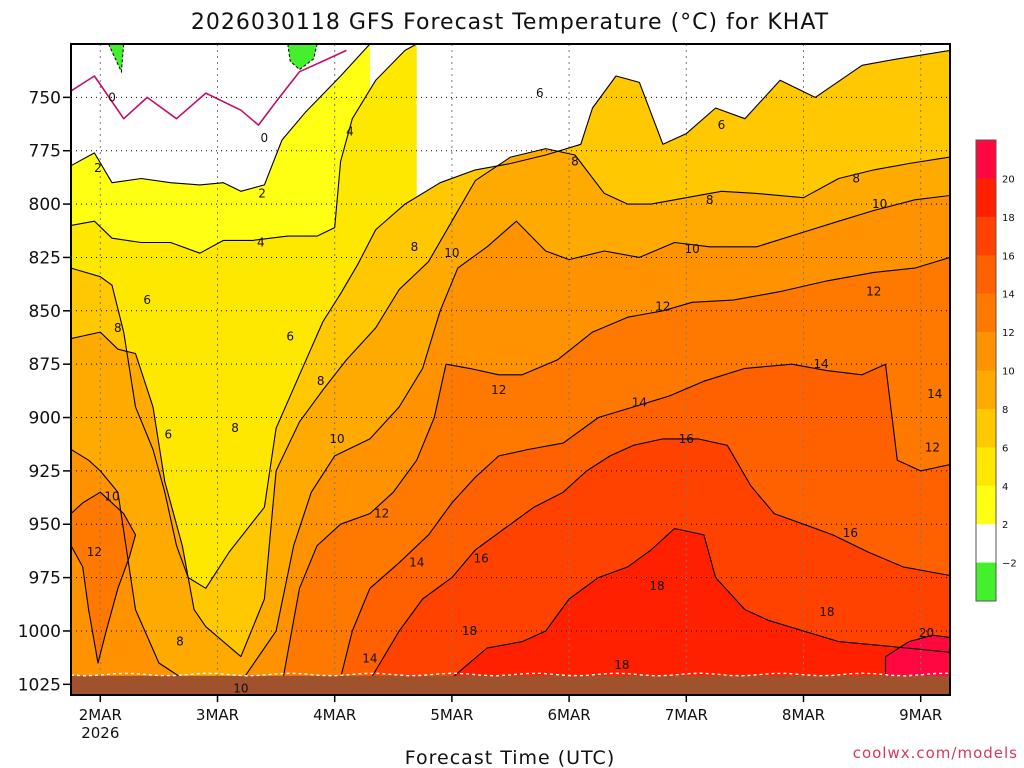  Describe the element at coordinates (926, 633) in the screenshot. I see `contour-label: 20` at that location.